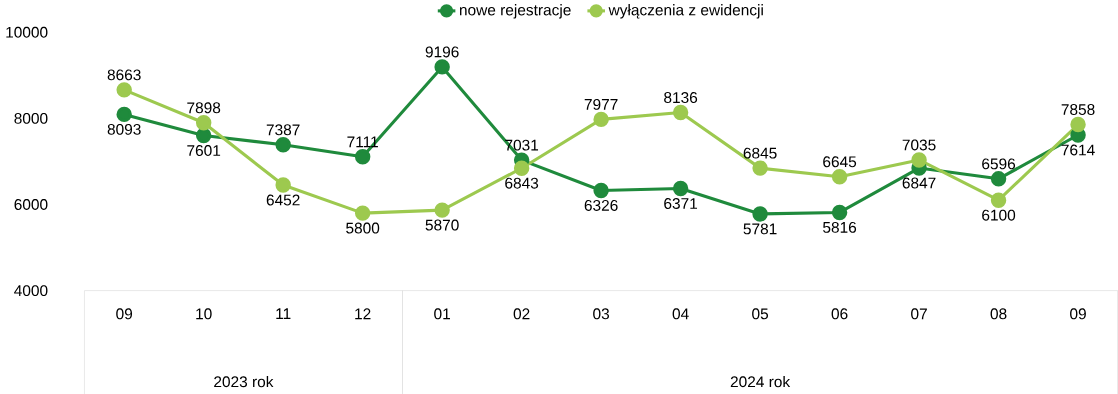 The height and width of the screenshot is (394, 1118). I want to click on y-tick-label: 8000, so click(31, 118).